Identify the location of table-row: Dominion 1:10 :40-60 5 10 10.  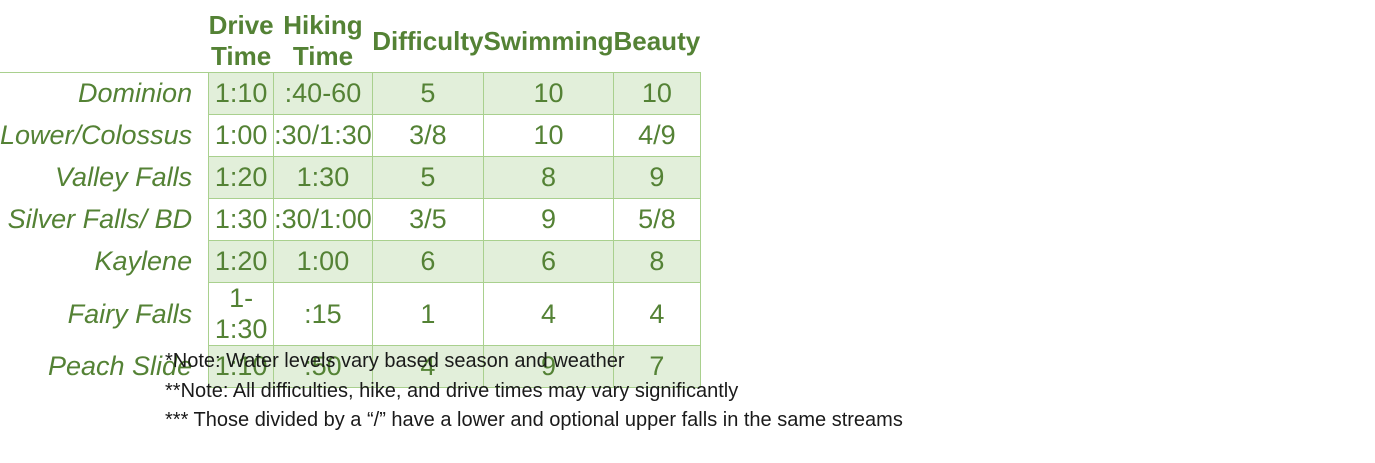
(350, 93).